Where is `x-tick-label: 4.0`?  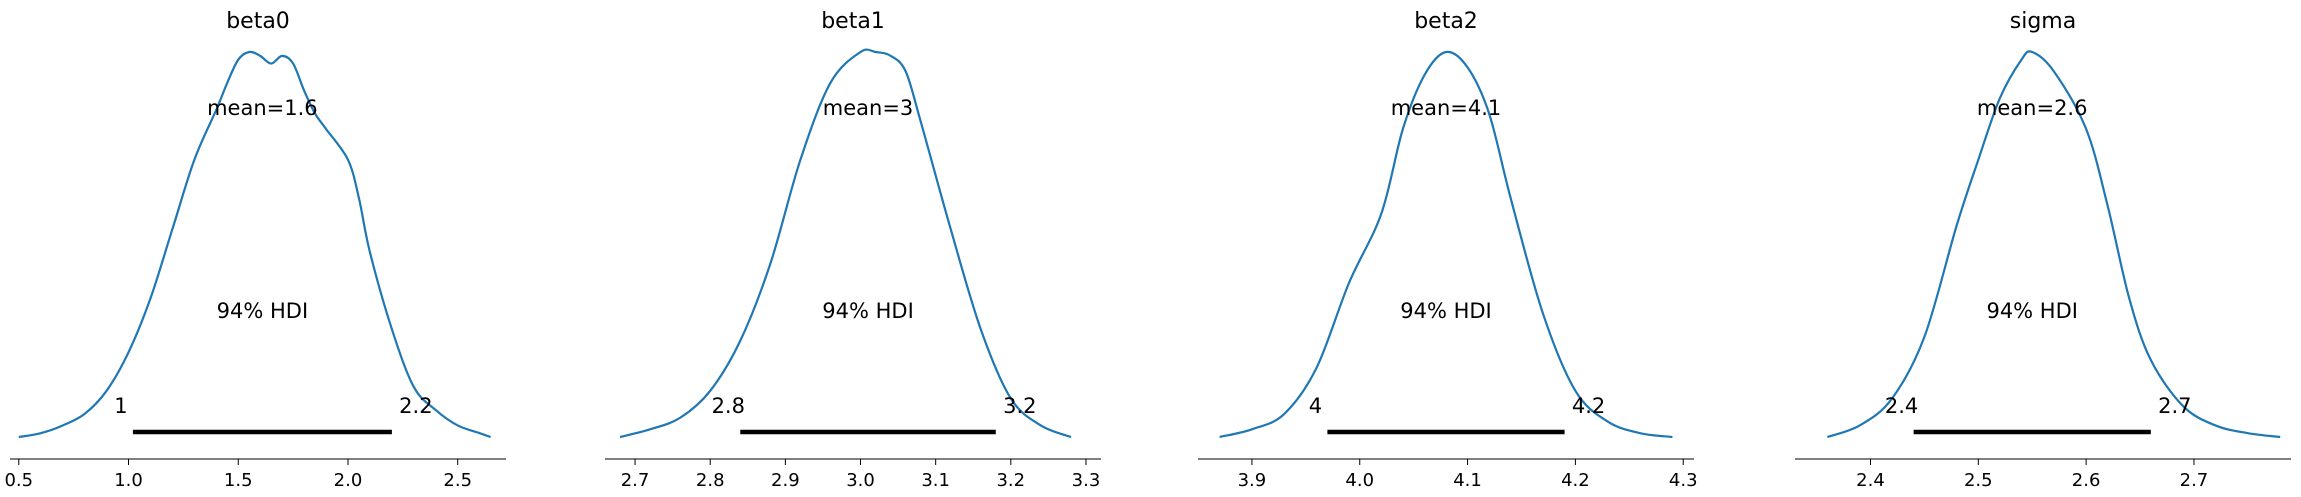
x-tick-label: 4.0 is located at coordinates (1359, 480).